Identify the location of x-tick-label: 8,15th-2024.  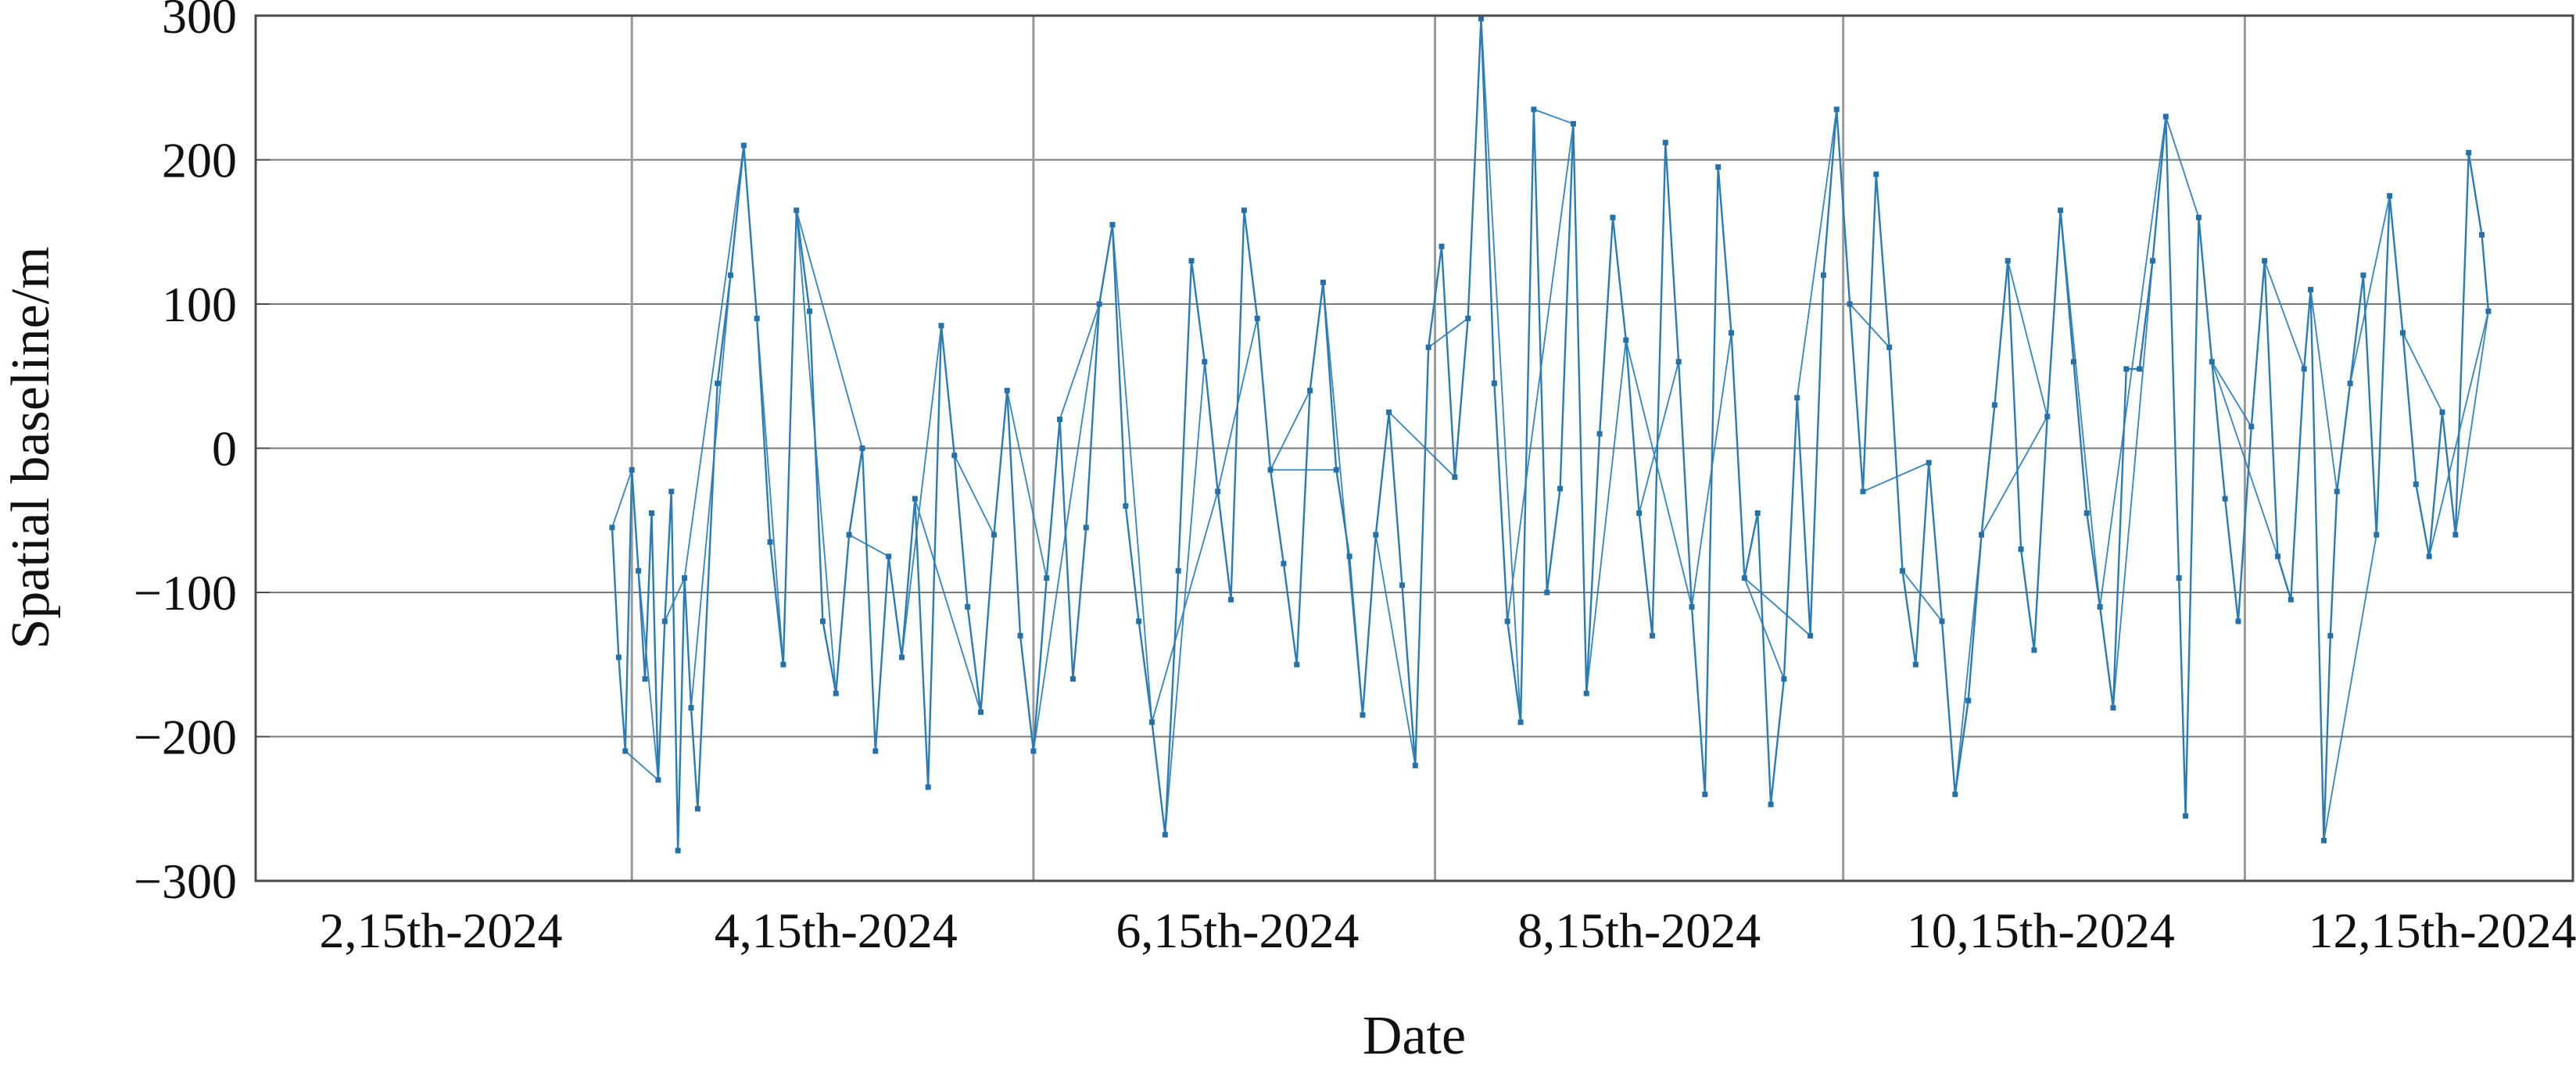
(1639, 930).